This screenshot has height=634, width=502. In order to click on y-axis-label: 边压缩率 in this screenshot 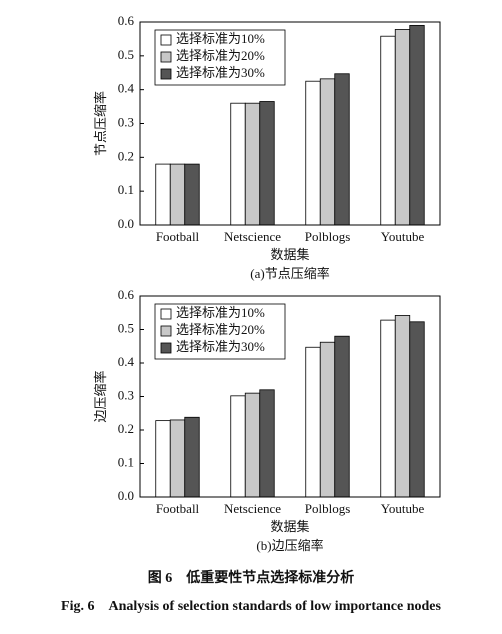, I will do `click(100, 396)`.